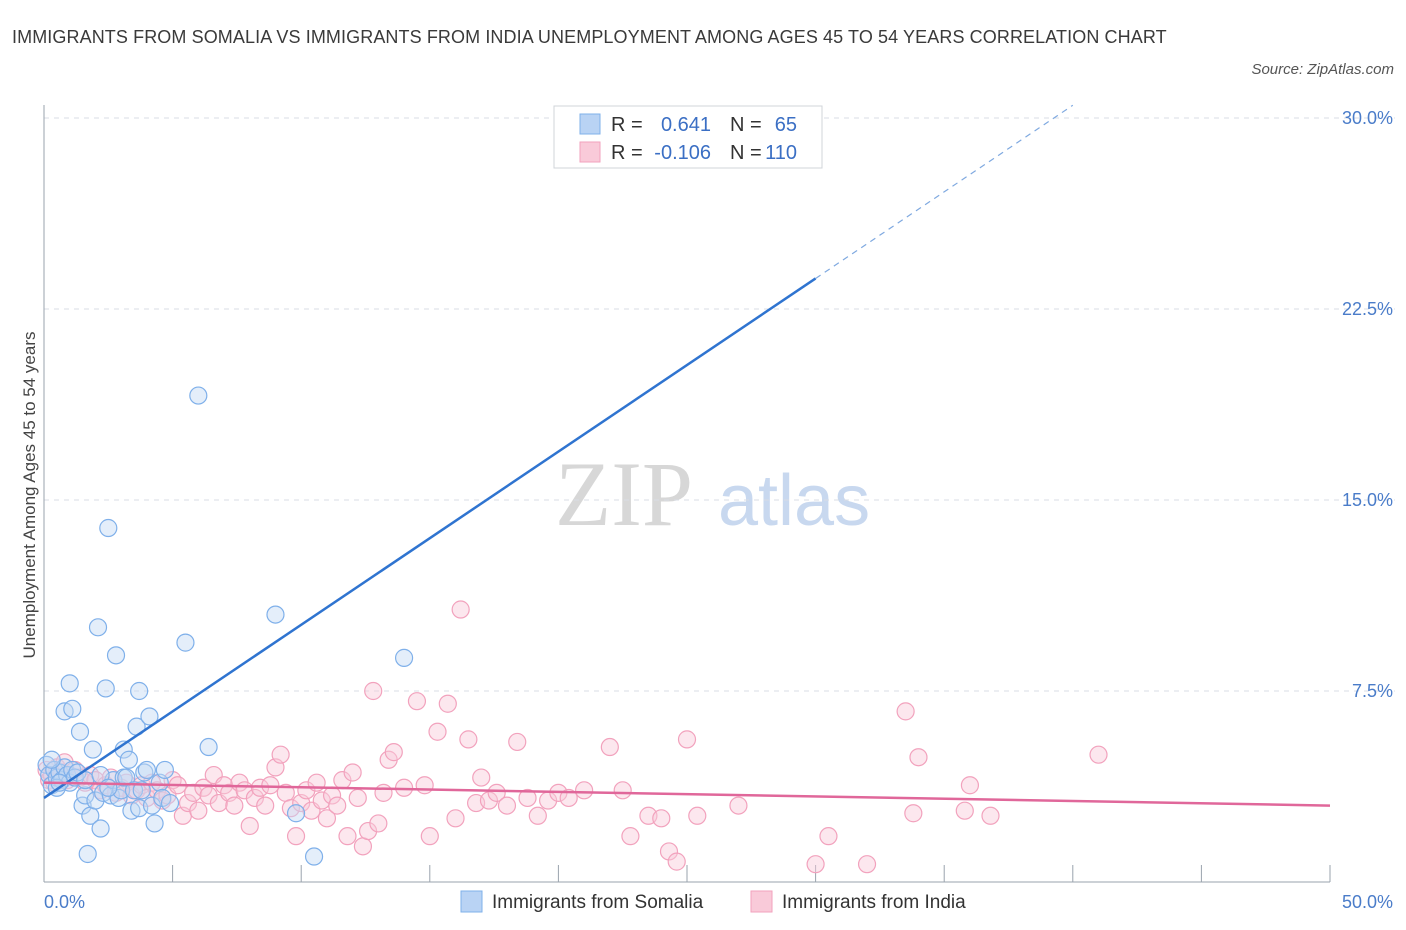 The width and height of the screenshot is (1406, 930). What do you see at coordinates (687, 794) in the screenshot?
I see `india-trend-line` at bounding box center [687, 794].